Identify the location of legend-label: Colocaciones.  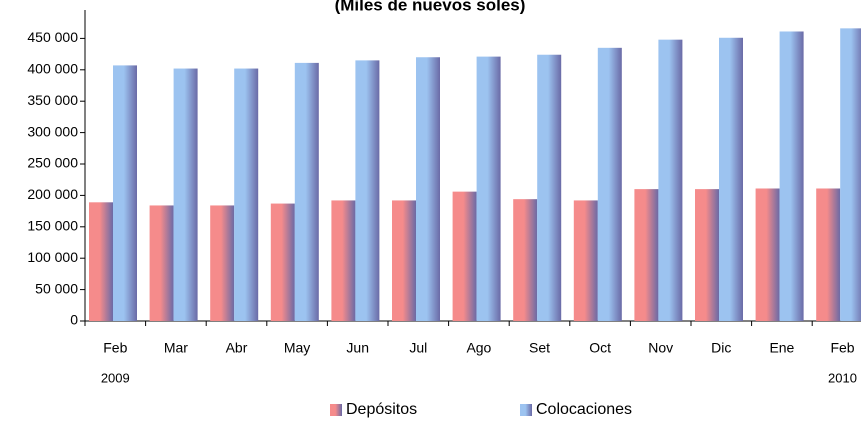
(584, 409).